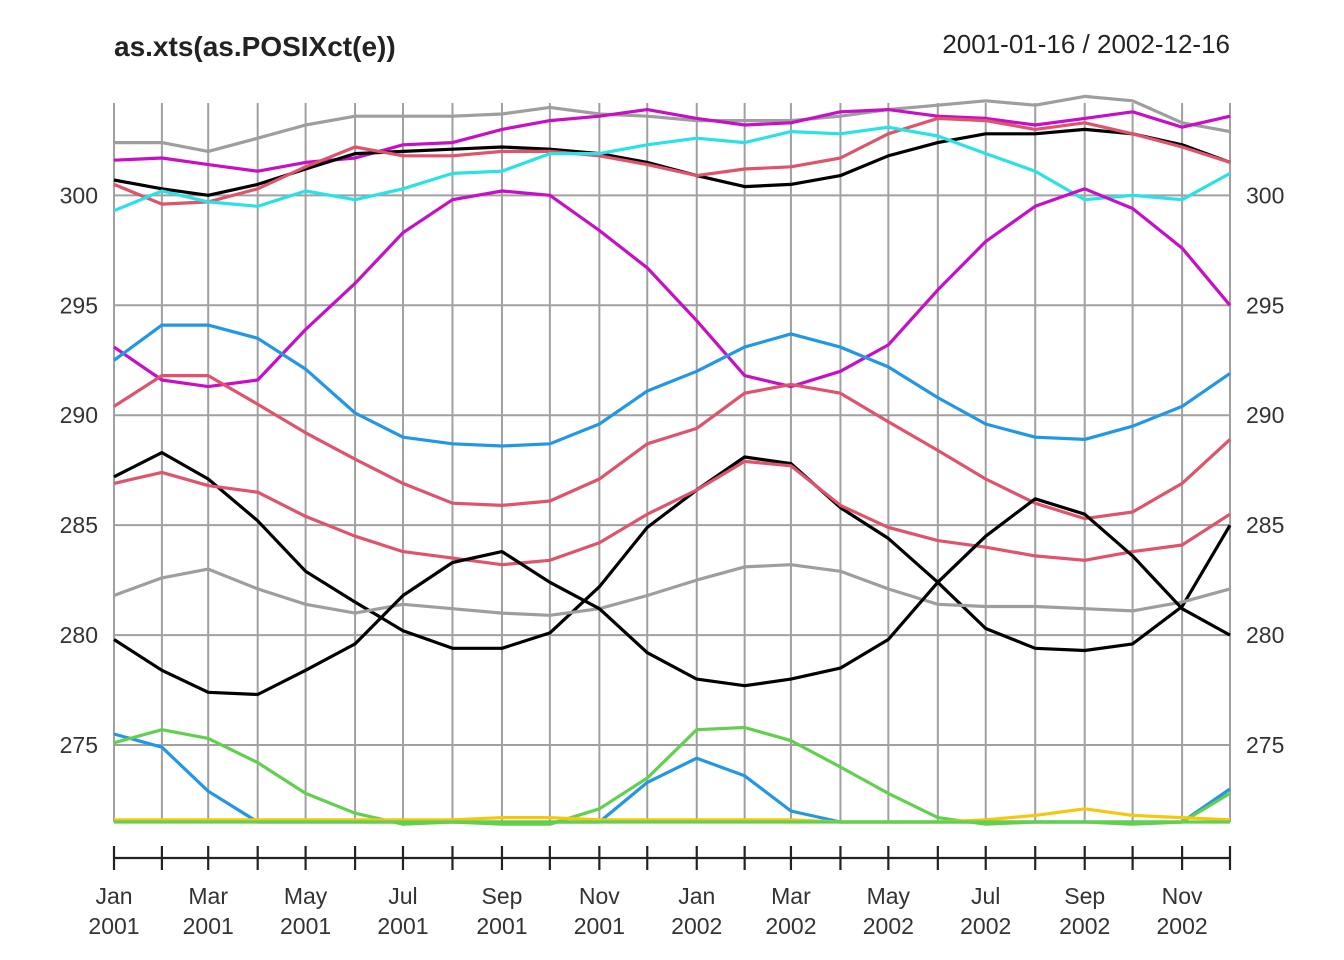  Describe the element at coordinates (79, 415) in the screenshot. I see `y-tick-label-left: 290` at that location.